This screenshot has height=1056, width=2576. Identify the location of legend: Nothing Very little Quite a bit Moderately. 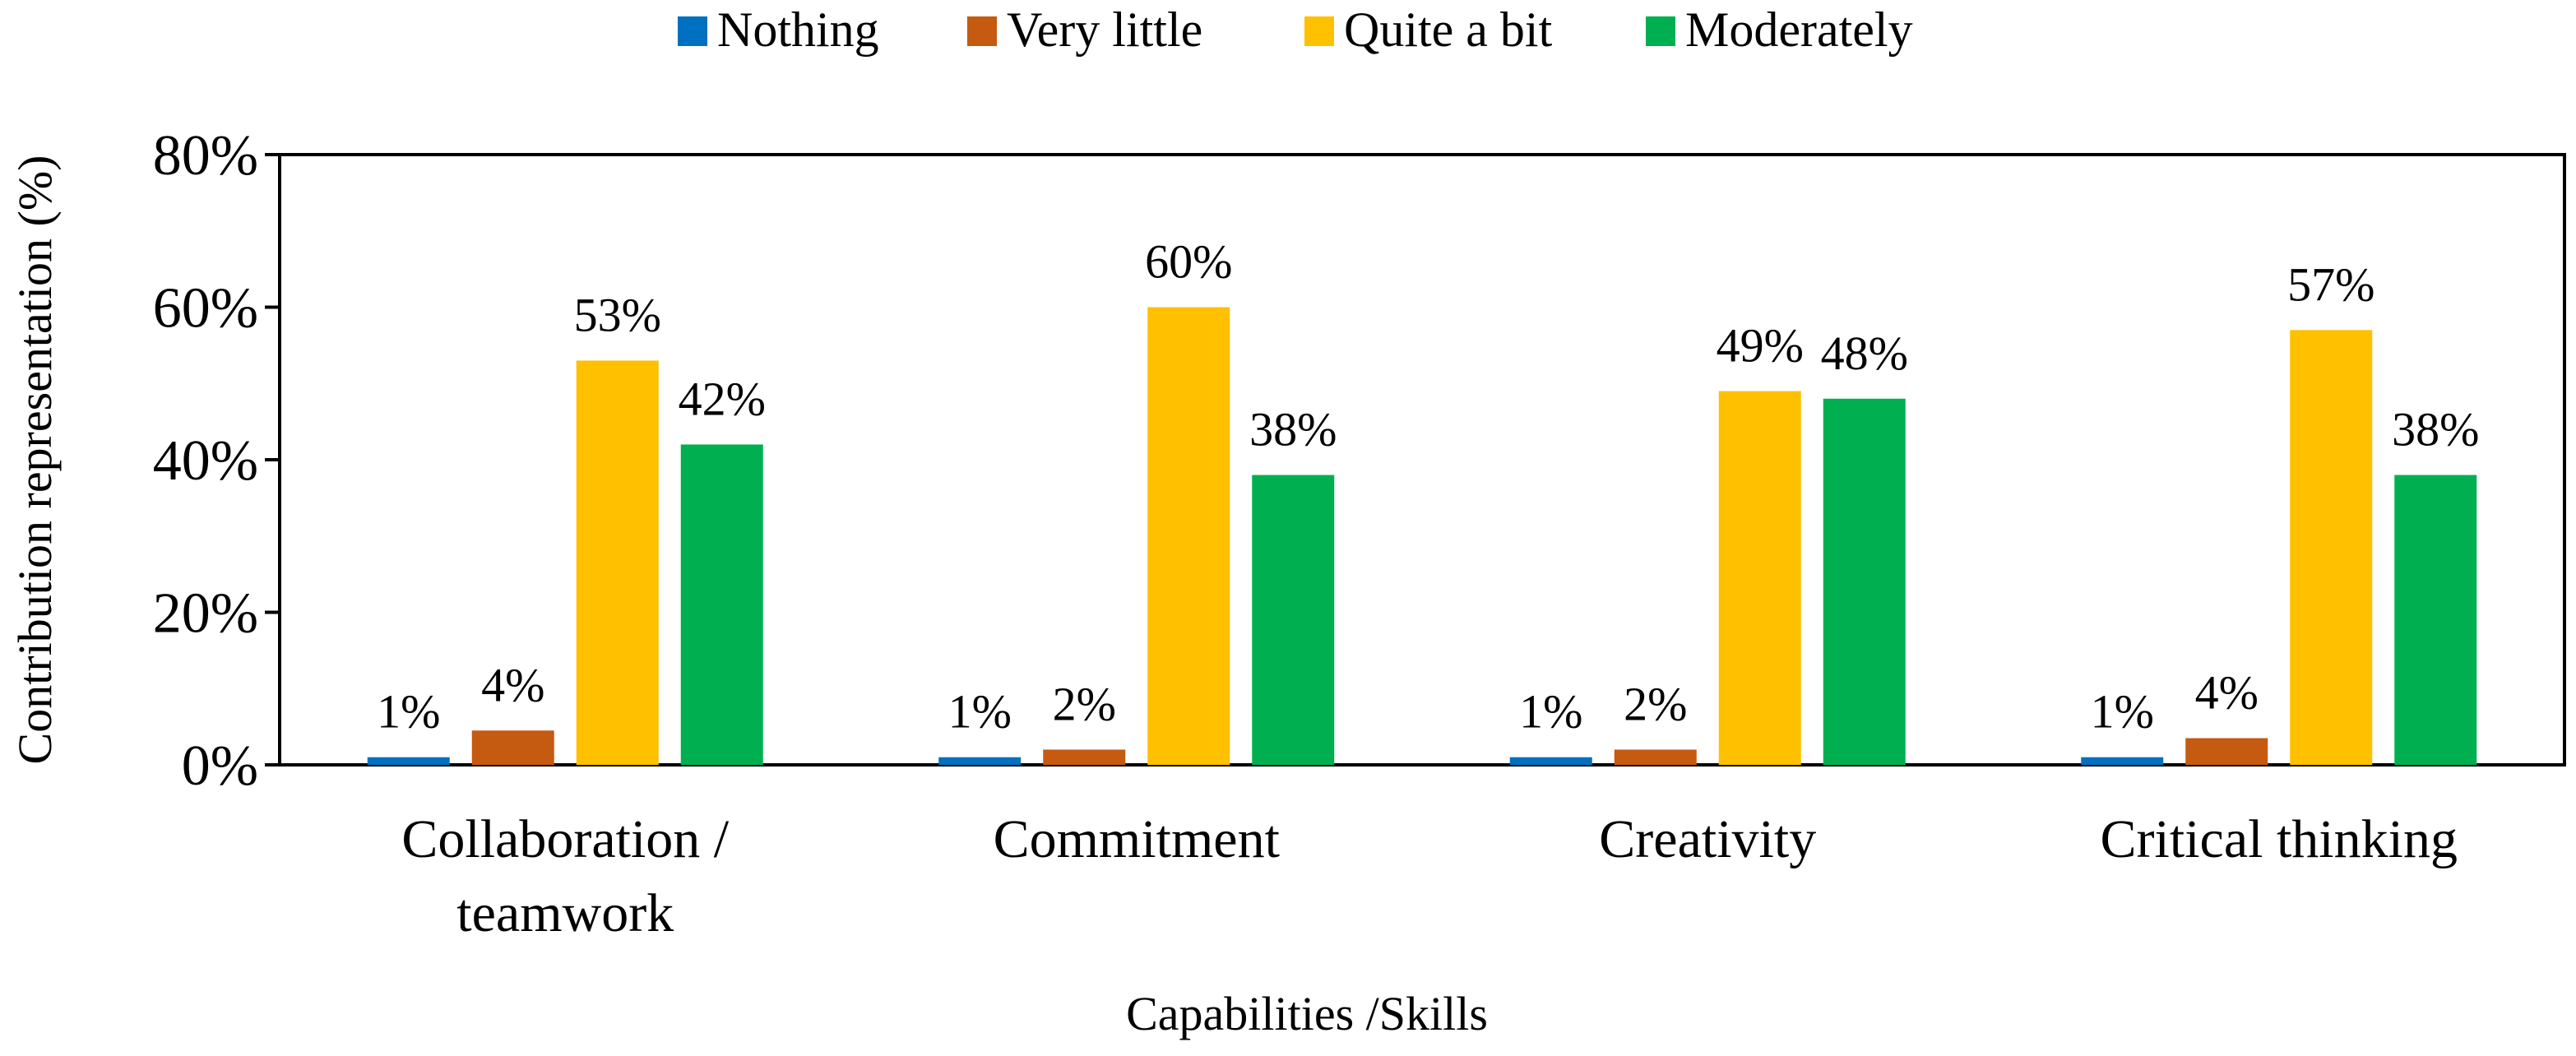
(1295, 29).